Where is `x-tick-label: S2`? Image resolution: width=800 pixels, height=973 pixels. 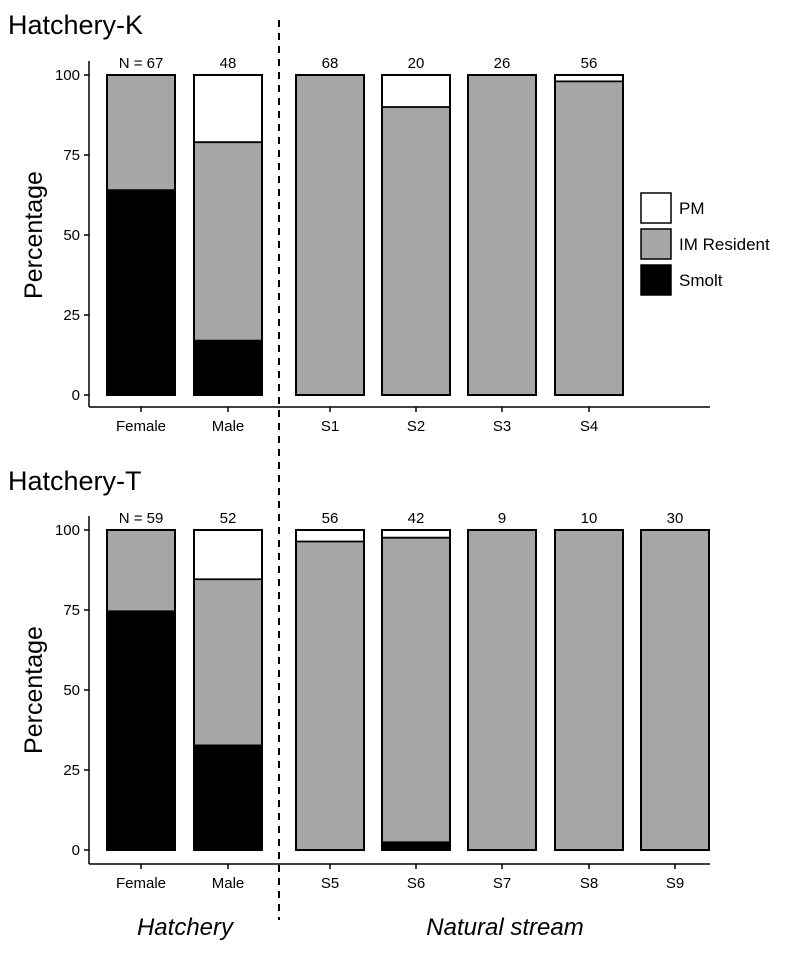 x-tick-label: S2 is located at coordinates (416, 426).